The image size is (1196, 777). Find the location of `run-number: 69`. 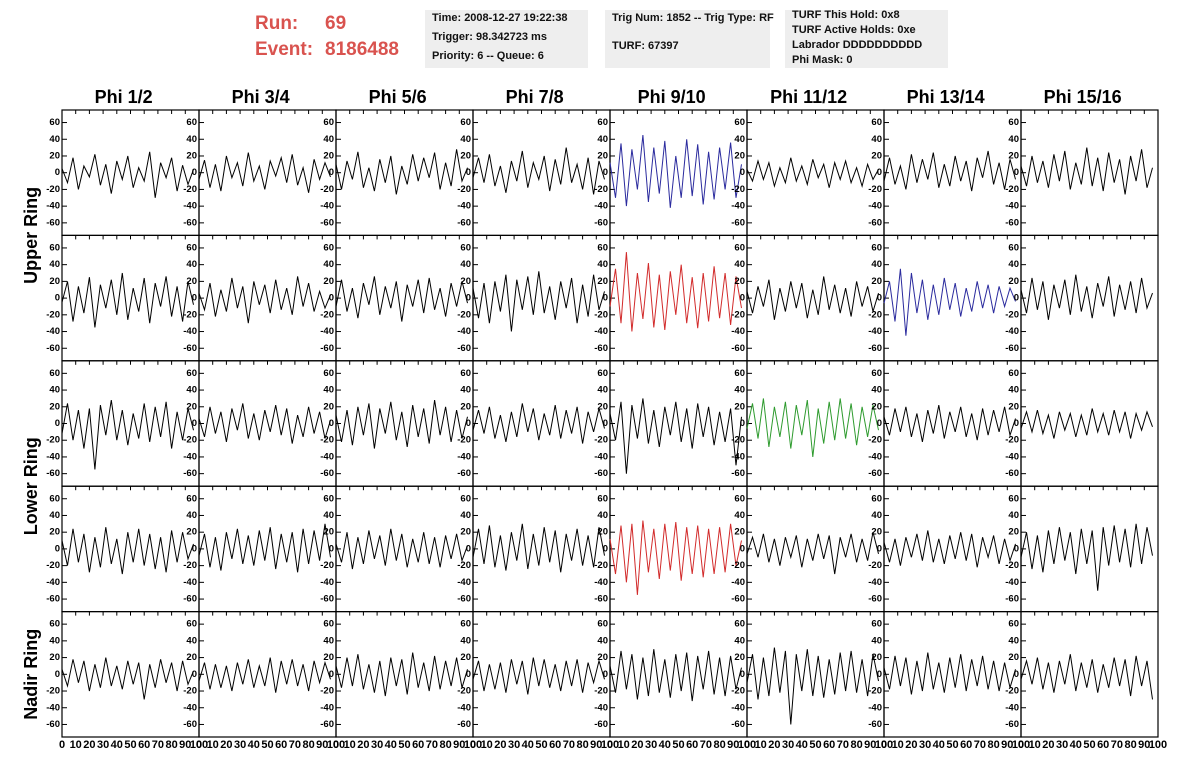

run-number: 69 is located at coordinates (335, 23).